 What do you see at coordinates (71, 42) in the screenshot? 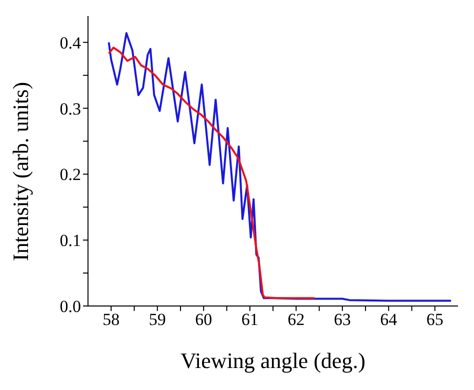
I see `y-tick-label: 0.4` at bounding box center [71, 42].